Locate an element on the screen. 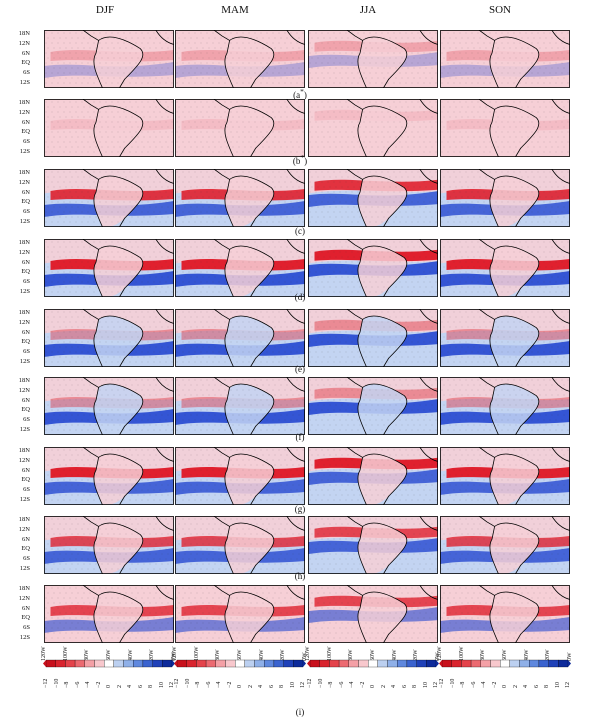  row-label-b: (b*) is located at coordinates (300, 159).